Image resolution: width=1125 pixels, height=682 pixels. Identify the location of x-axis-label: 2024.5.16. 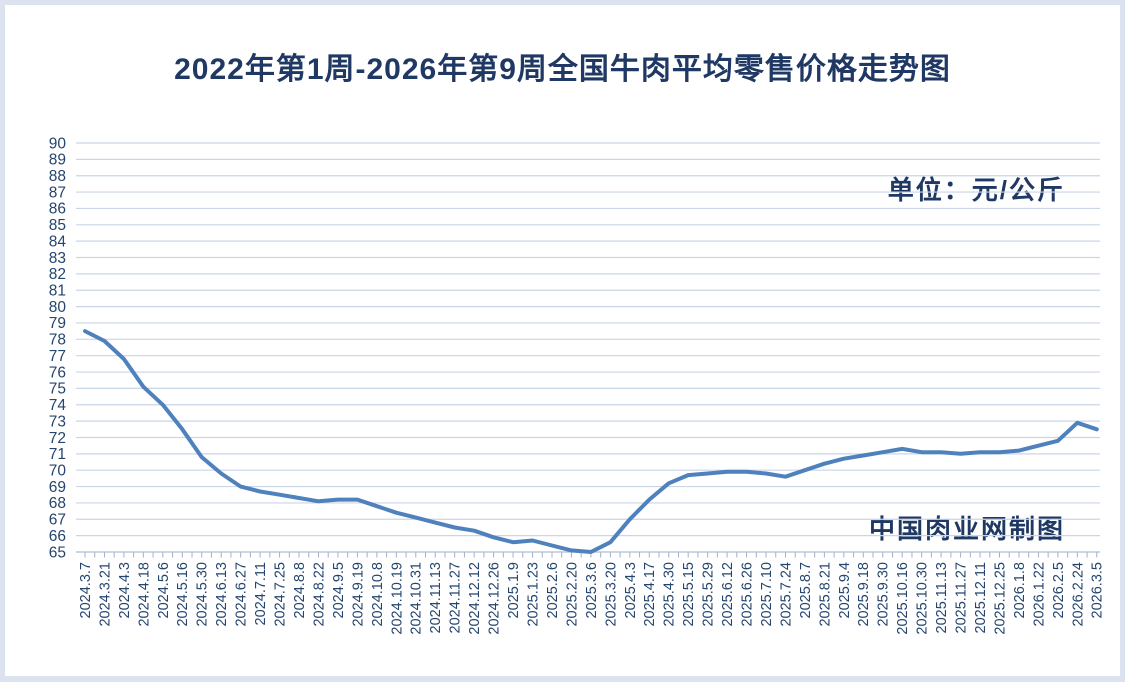
(183, 594).